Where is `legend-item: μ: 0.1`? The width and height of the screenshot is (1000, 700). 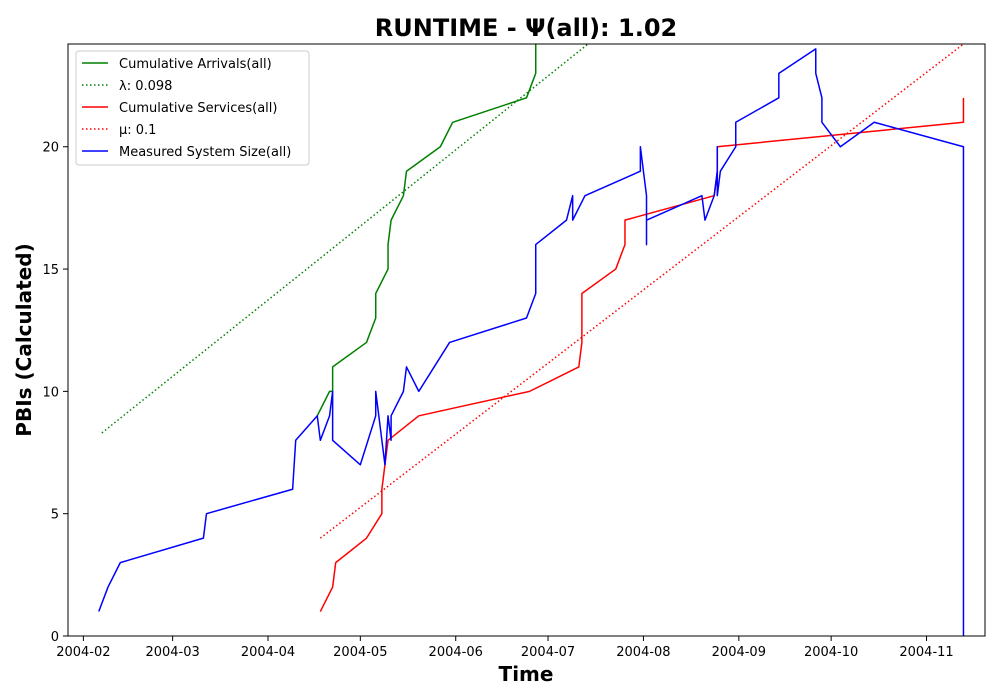
legend-item: μ: 0.1 is located at coordinates (119, 130).